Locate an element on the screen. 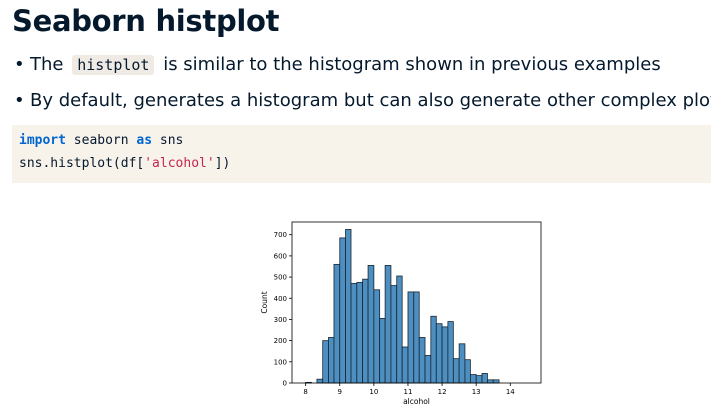 Image resolution: width=711 pixels, height=413 pixels. code-line: sns.histplot(df['alcohol']) is located at coordinates (124, 163).